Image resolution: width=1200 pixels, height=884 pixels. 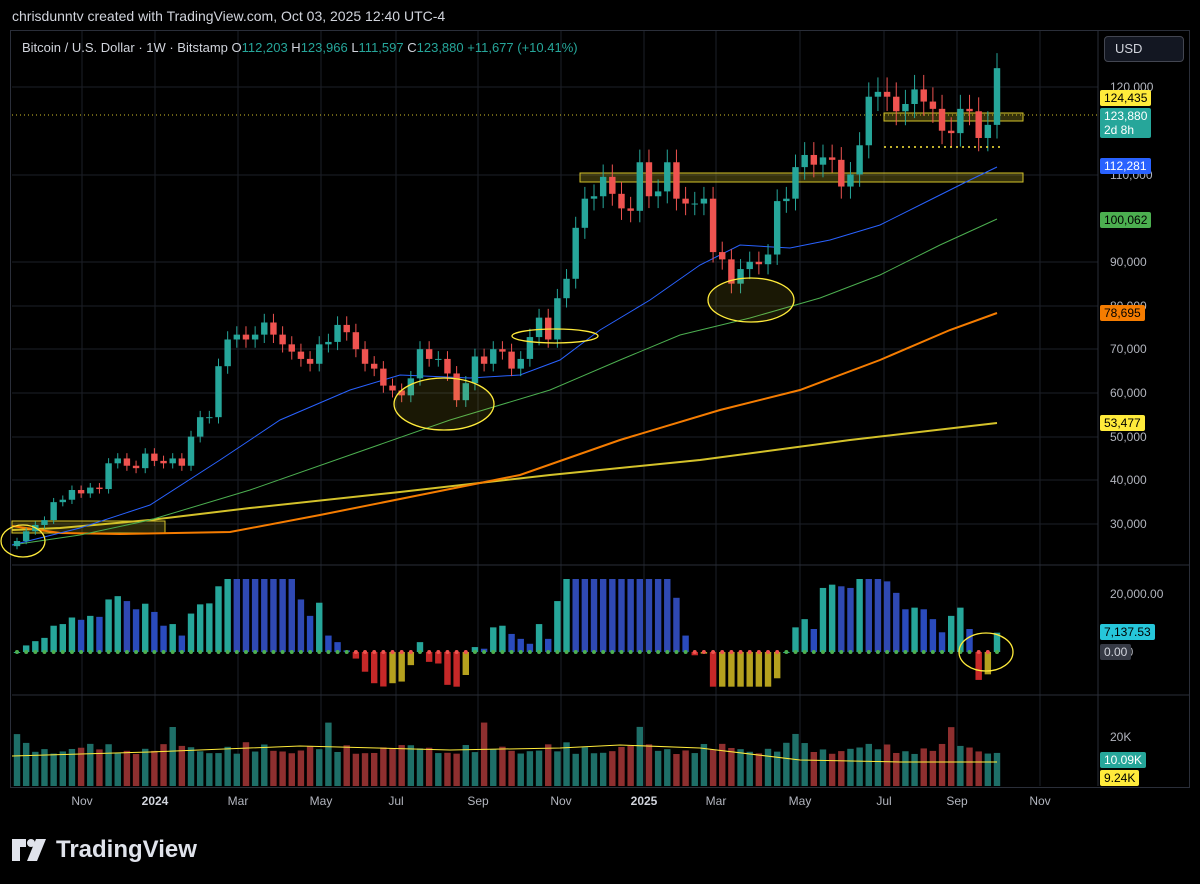 I want to click on low-value: 111,597, so click(x=381, y=47).